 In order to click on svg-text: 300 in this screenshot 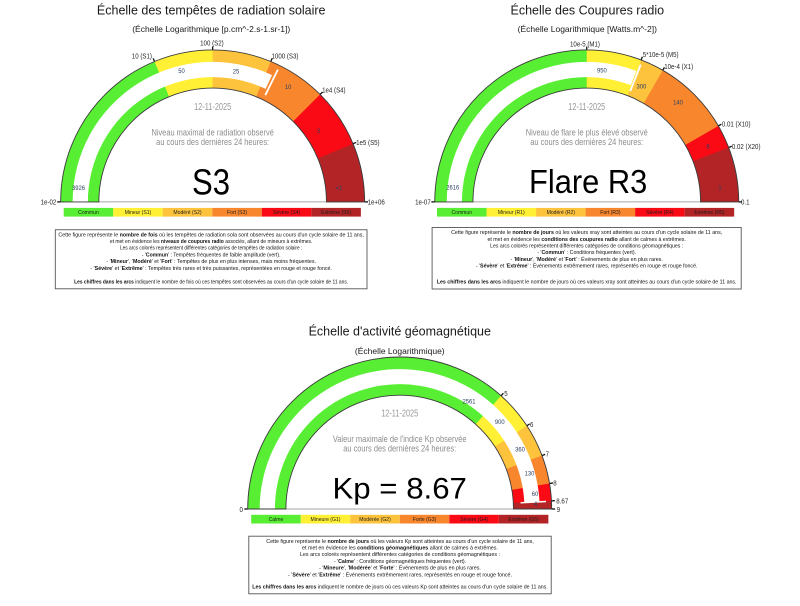, I will do `click(642, 86)`.